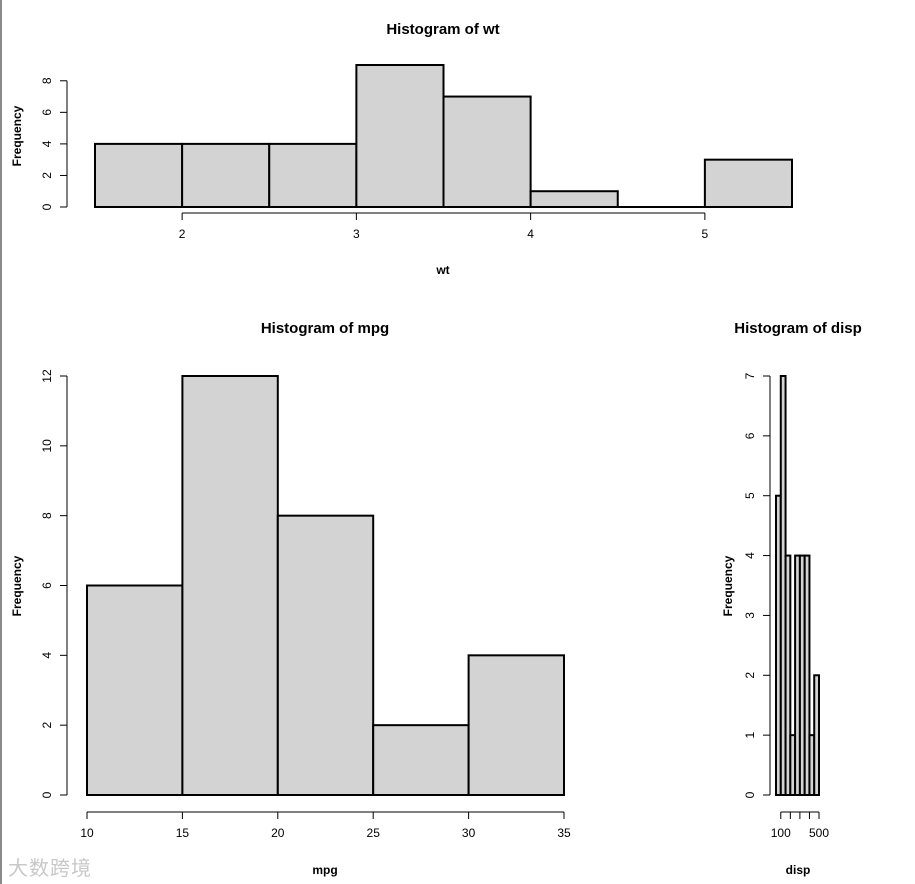  I want to click on y-tick-label: 1, so click(750, 734).